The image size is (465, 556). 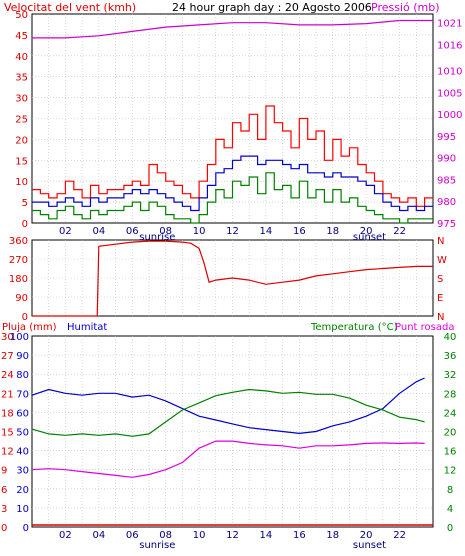 I want to click on pressure-tick-label: 1010, so click(x=449, y=72).